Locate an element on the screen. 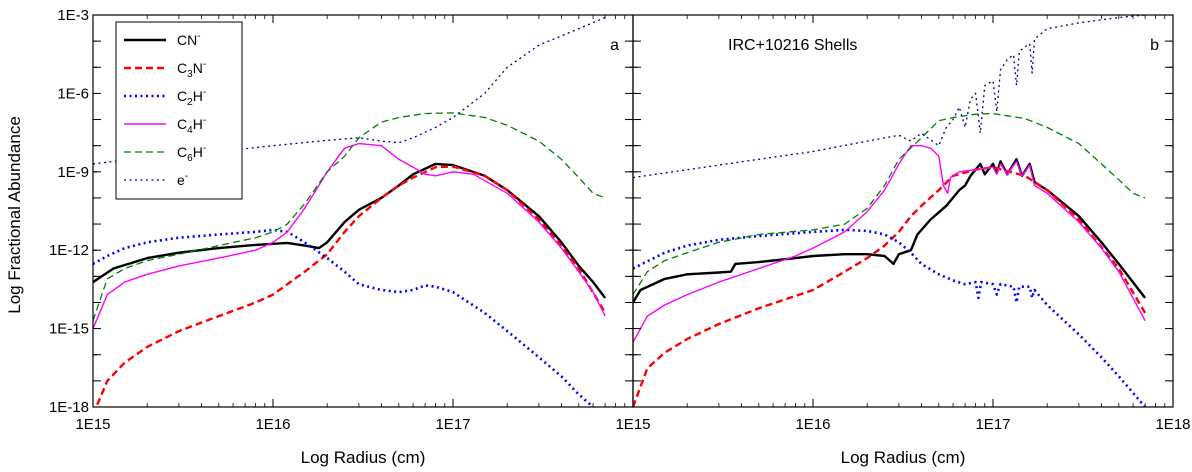 This screenshot has width=1192, height=472. panel-annotation: IRC+10216 Shells is located at coordinates (792, 45).